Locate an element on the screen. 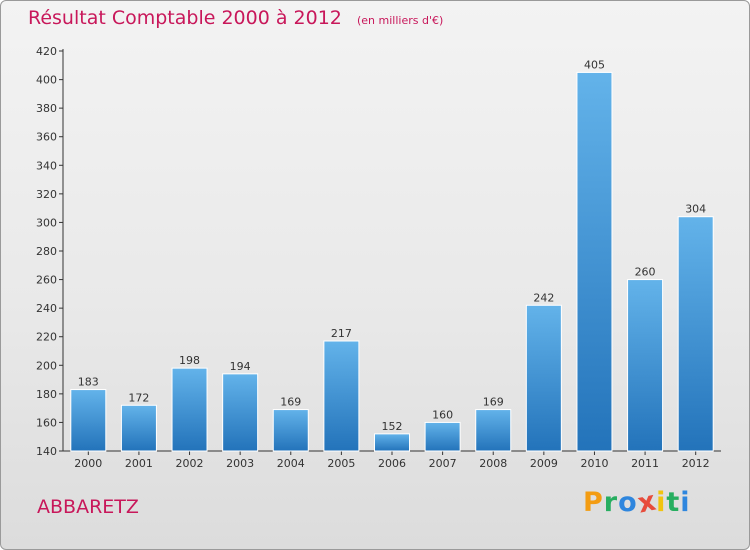  x-tick-label: 2010 is located at coordinates (594, 463).